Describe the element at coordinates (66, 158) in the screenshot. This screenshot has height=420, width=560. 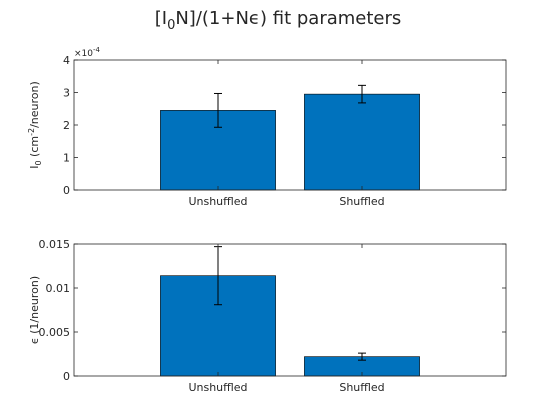
I see `y-tick-label: 1` at that location.